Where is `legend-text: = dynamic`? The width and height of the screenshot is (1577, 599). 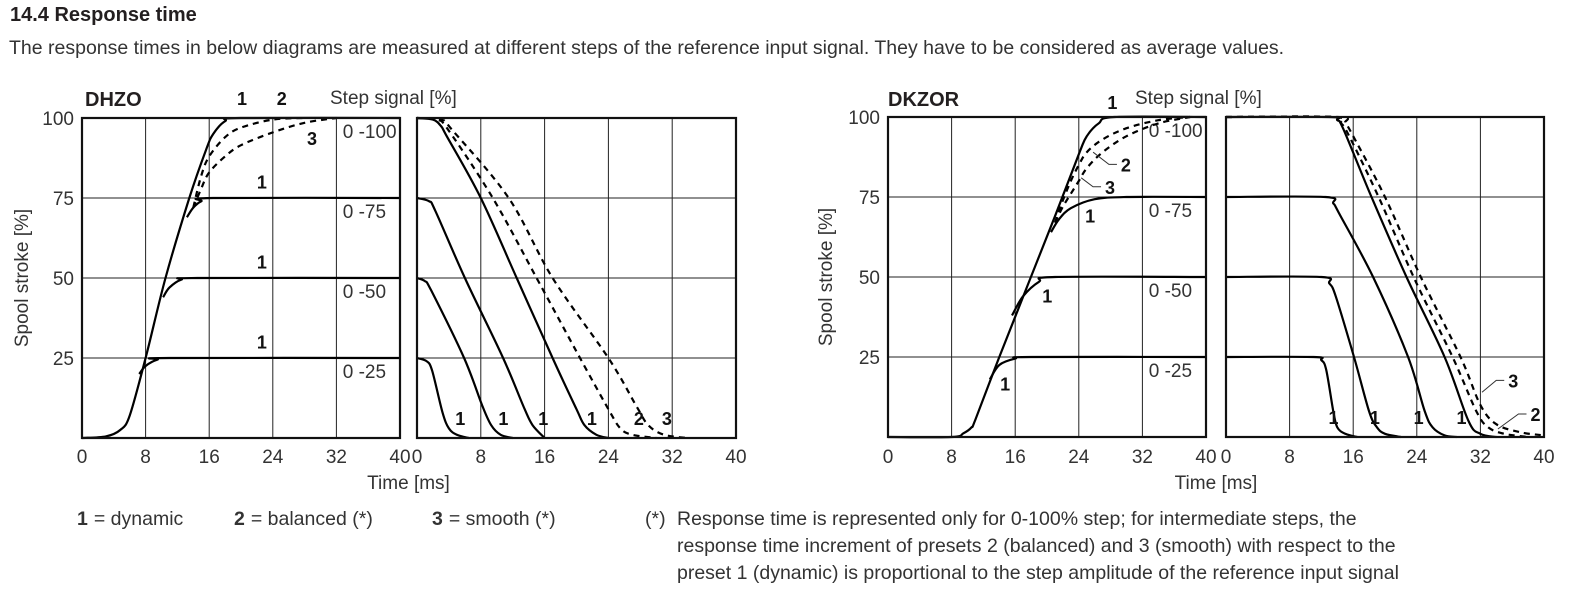 legend-text: = dynamic is located at coordinates (139, 519).